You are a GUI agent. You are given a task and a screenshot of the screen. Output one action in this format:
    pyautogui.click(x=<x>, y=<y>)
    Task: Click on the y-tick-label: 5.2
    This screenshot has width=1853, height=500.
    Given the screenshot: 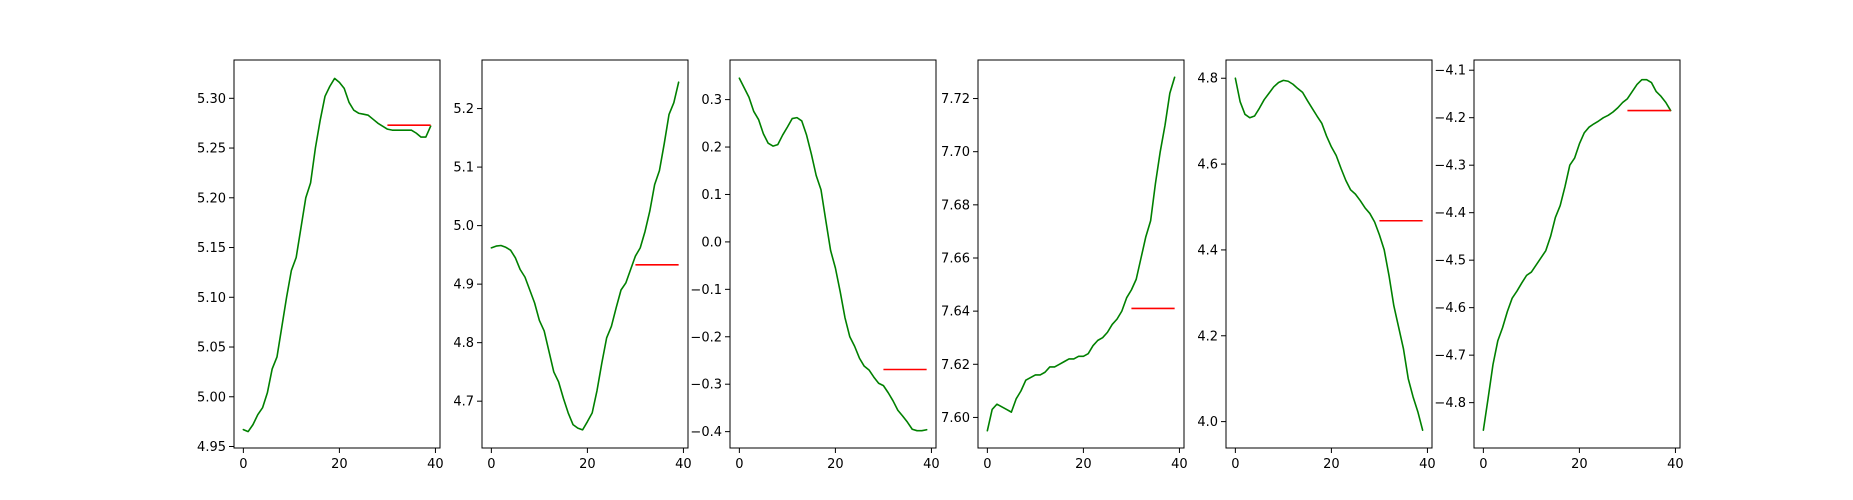 What is the action you would take?
    pyautogui.click(x=463, y=109)
    